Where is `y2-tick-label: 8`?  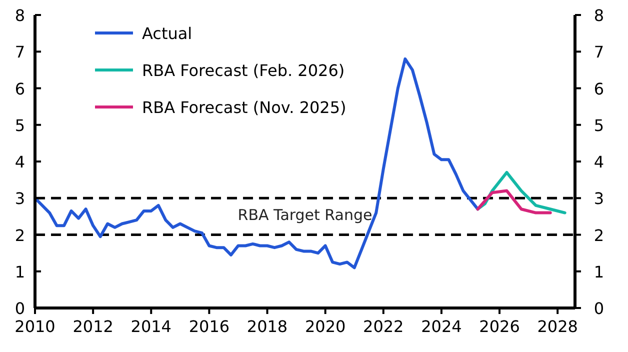 y2-tick-label: 8 is located at coordinates (599, 15).